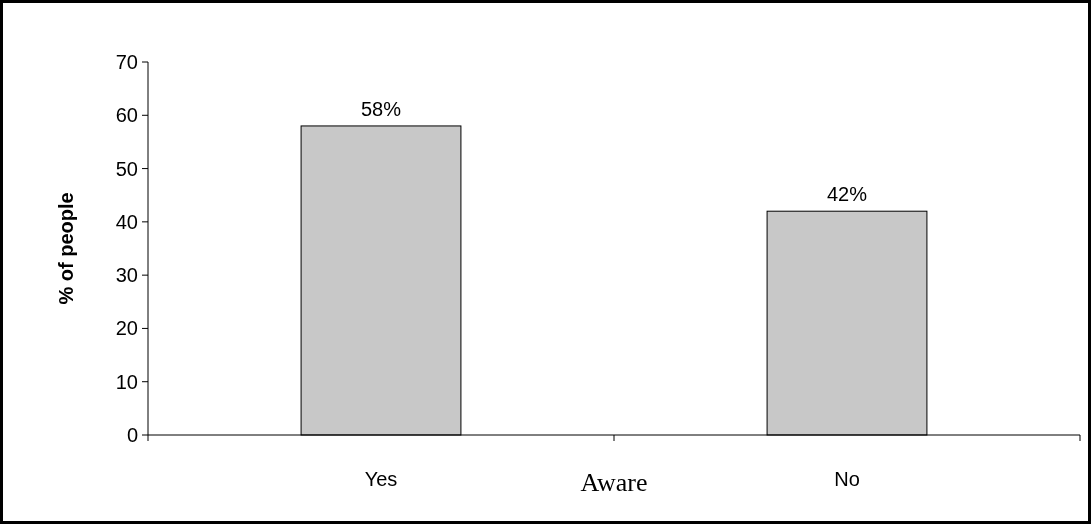 The image size is (1091, 524). I want to click on y-tick-label: 0, so click(132, 435).